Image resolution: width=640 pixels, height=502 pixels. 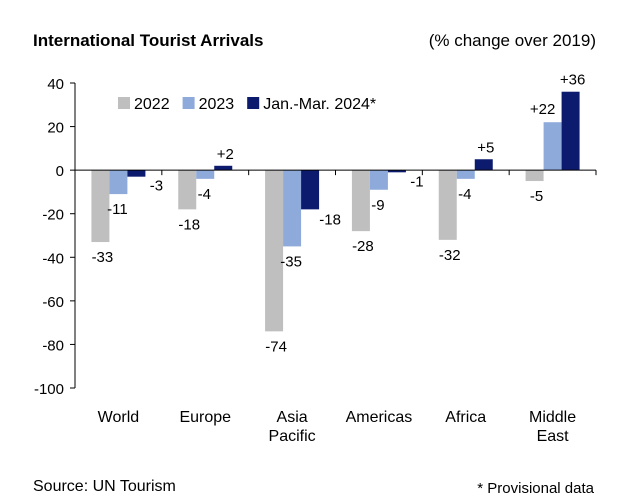 I want to click on data-label: +22, so click(x=542, y=109).